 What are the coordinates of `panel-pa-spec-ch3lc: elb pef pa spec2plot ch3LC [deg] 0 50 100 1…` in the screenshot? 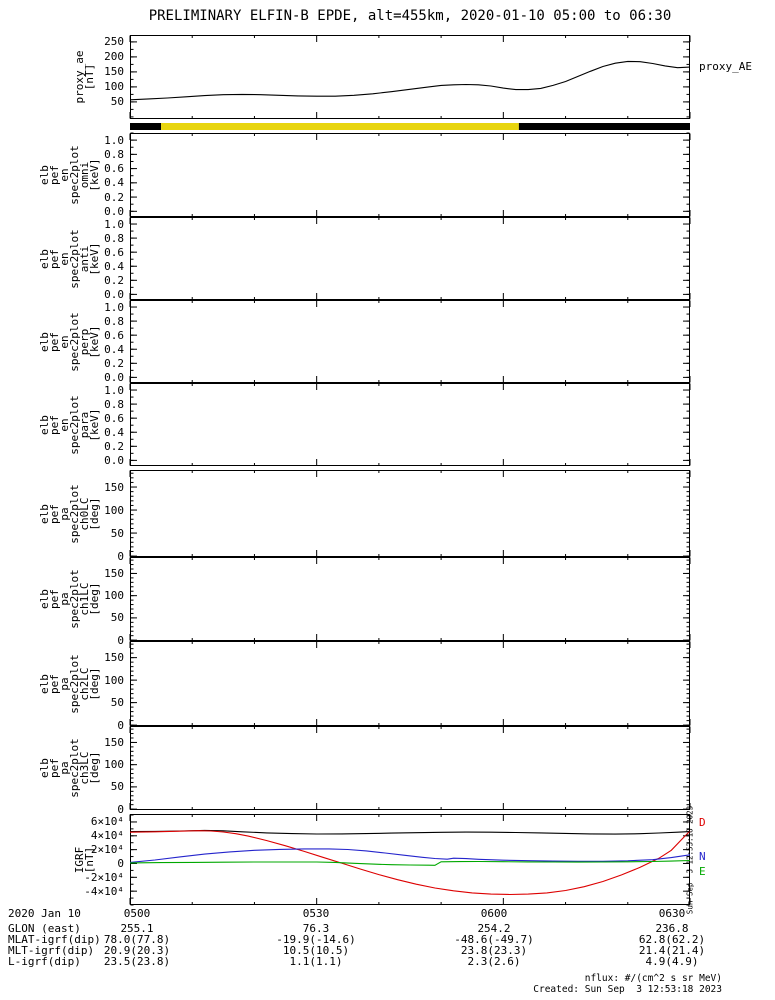 It's located at (364, 770).